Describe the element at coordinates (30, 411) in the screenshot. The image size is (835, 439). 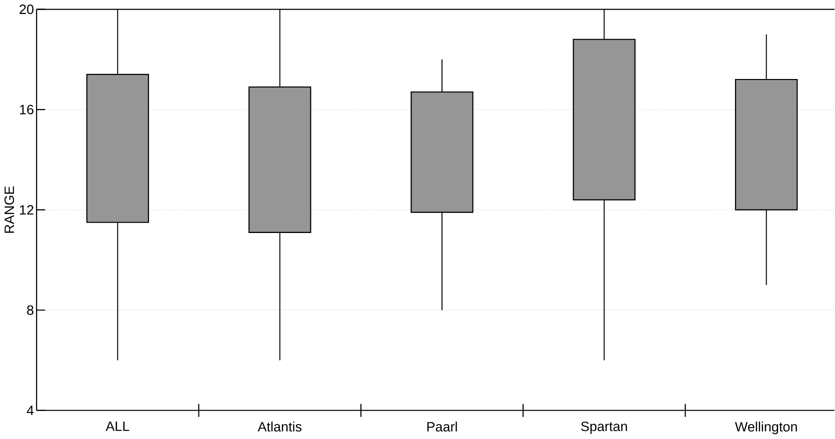
I see `y-tick-label: 4` at that location.